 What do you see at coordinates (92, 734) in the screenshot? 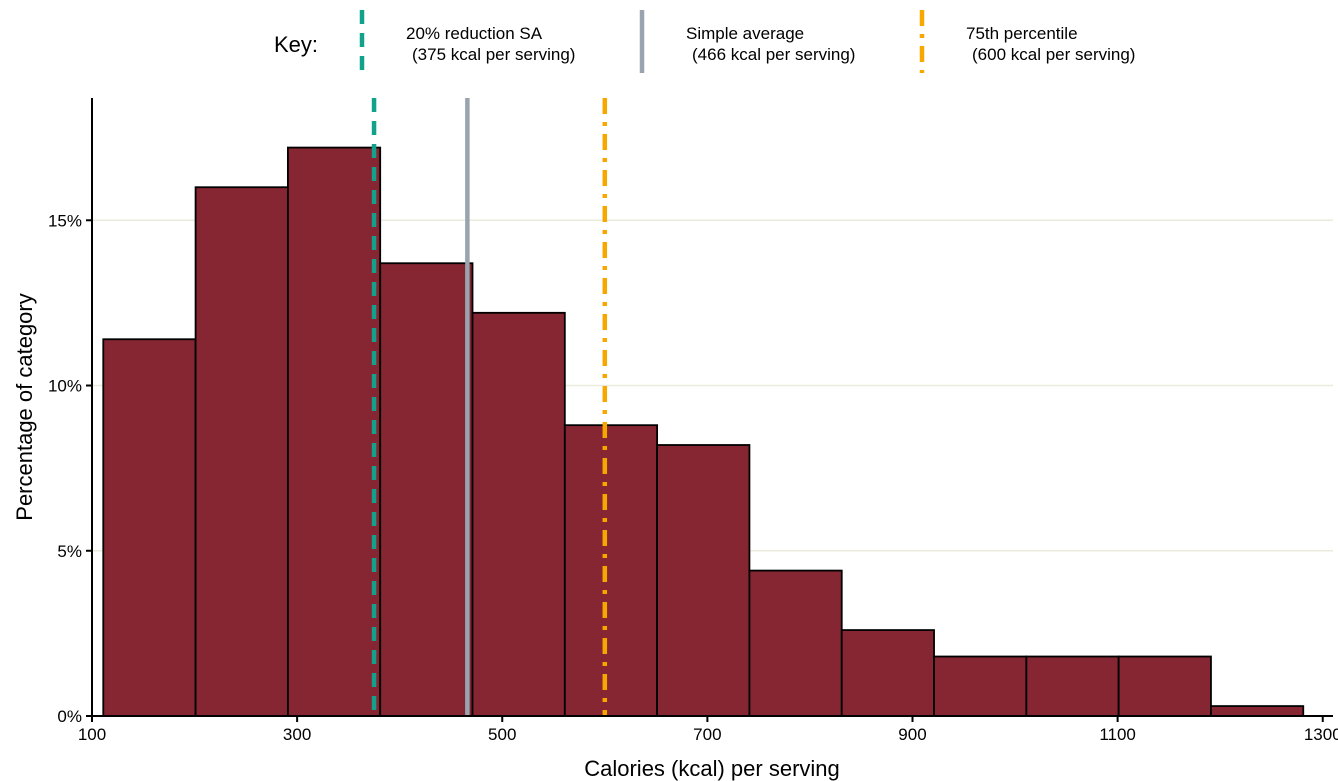
I see `x-tick-label: 100` at bounding box center [92, 734].